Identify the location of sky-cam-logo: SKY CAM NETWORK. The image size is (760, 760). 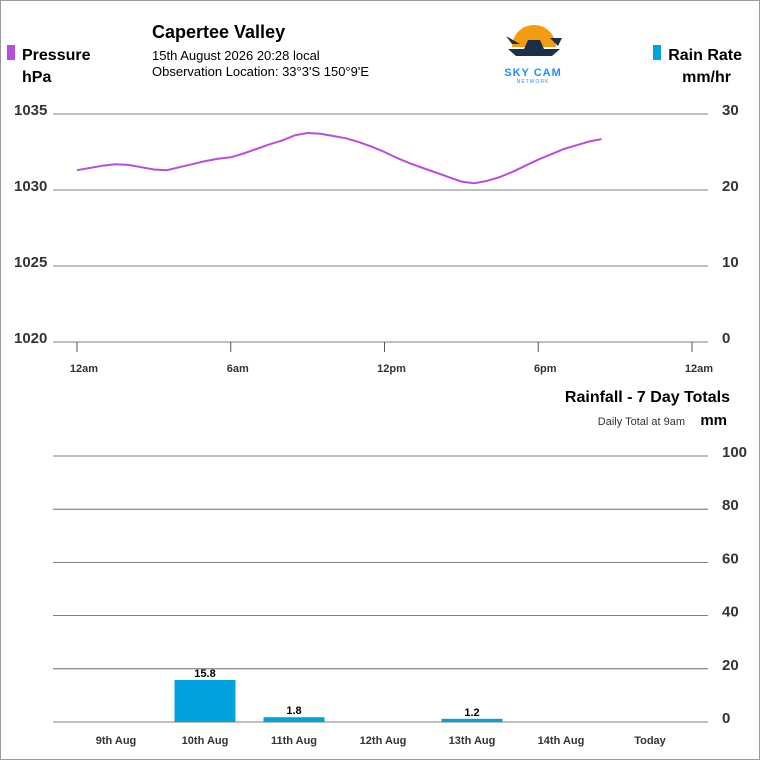
(533, 55).